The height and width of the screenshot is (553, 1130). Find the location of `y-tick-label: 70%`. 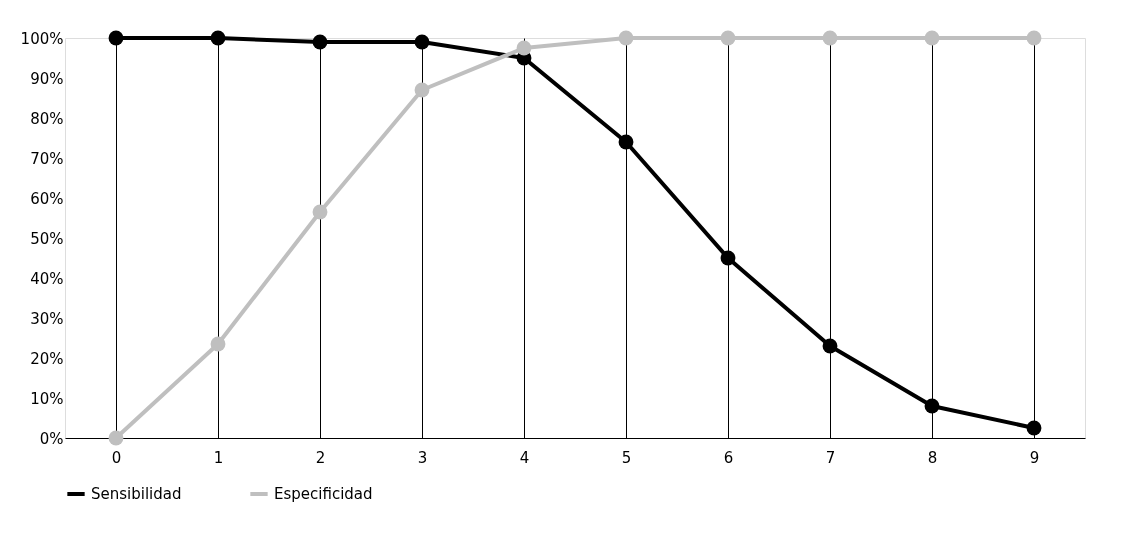

y-tick-label: 70% is located at coordinates (47, 158).